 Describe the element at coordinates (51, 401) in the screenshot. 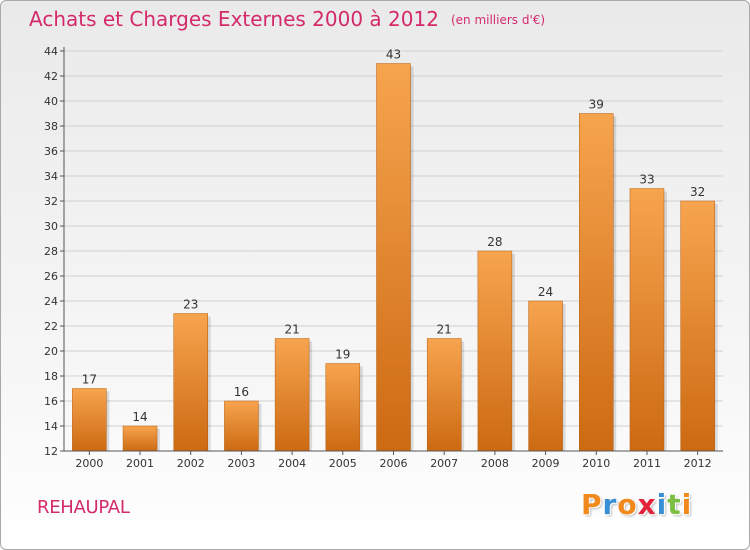

I see `y-tick-label: 16` at that location.